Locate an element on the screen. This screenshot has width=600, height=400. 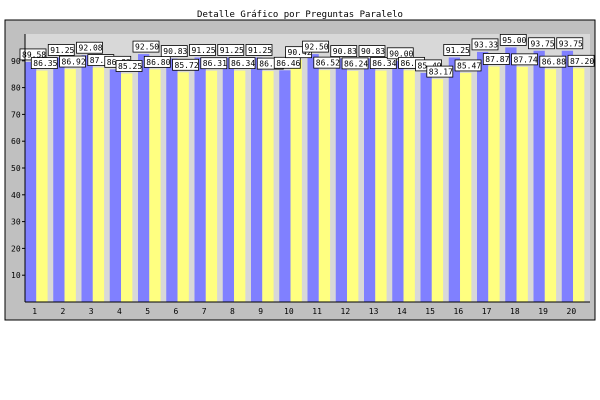
data-label: 87.47 is located at coordinates (102, 60).